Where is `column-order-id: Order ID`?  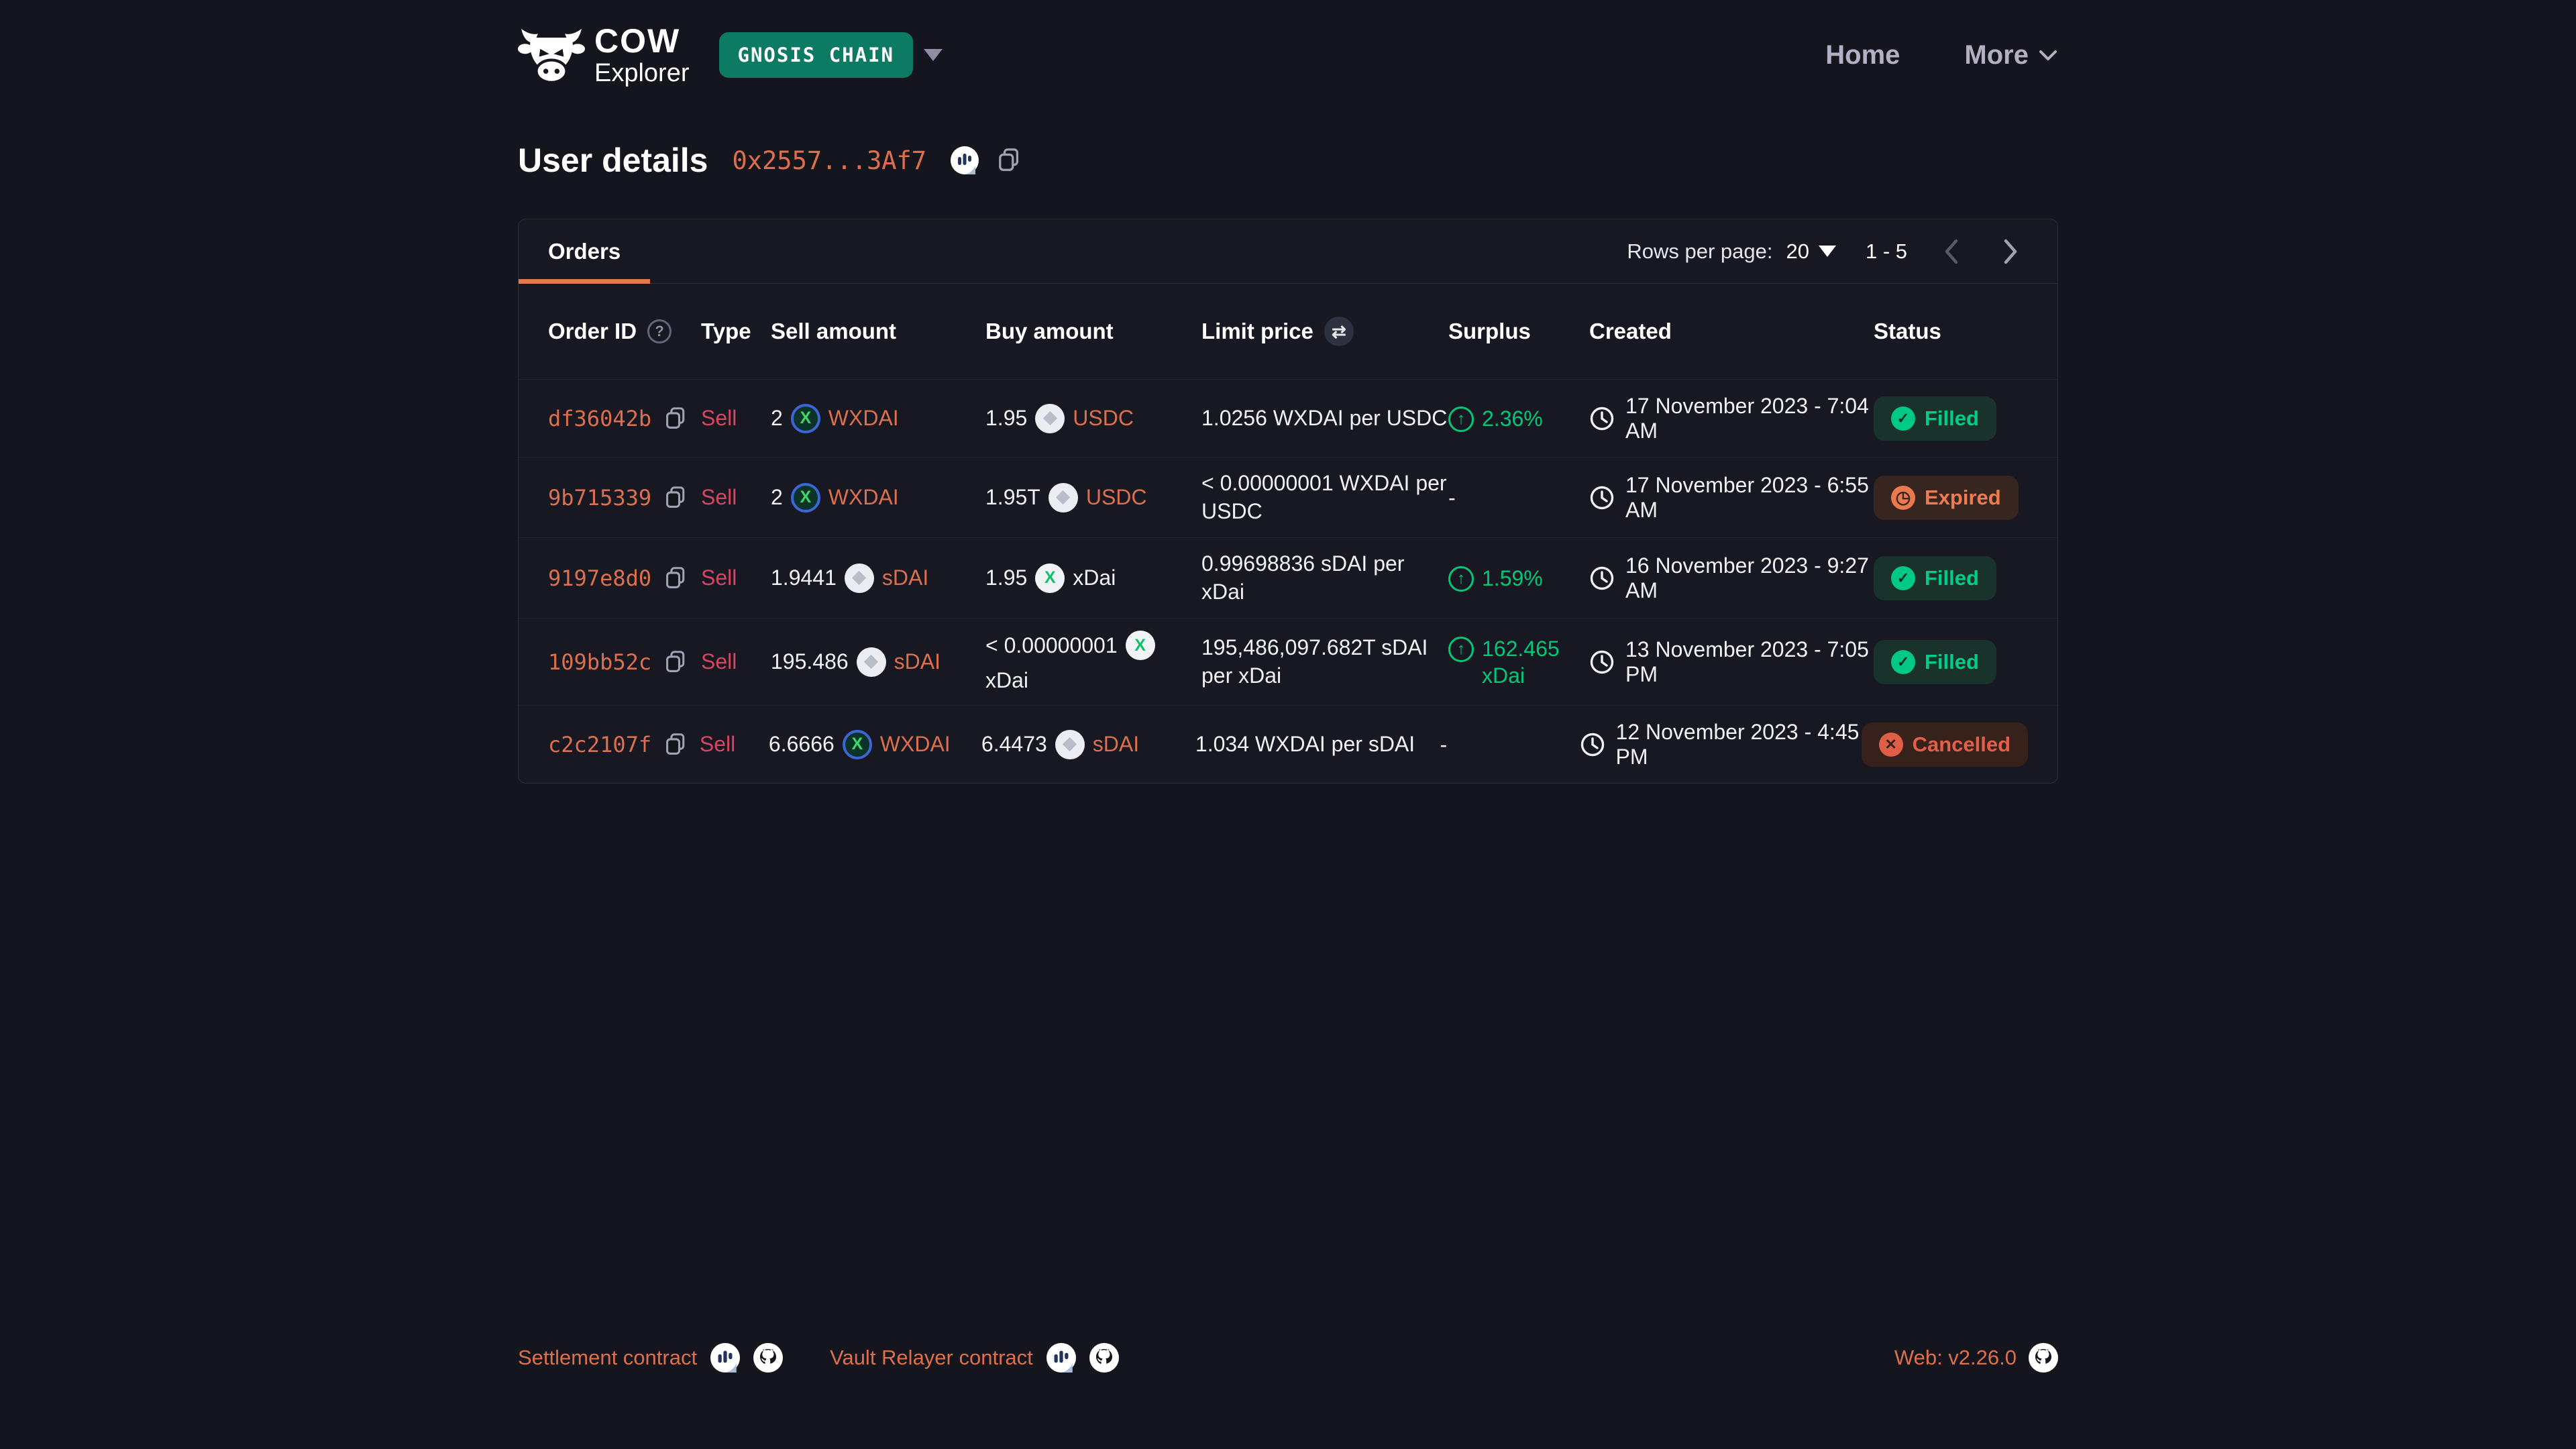 column-order-id: Order ID is located at coordinates (592, 331).